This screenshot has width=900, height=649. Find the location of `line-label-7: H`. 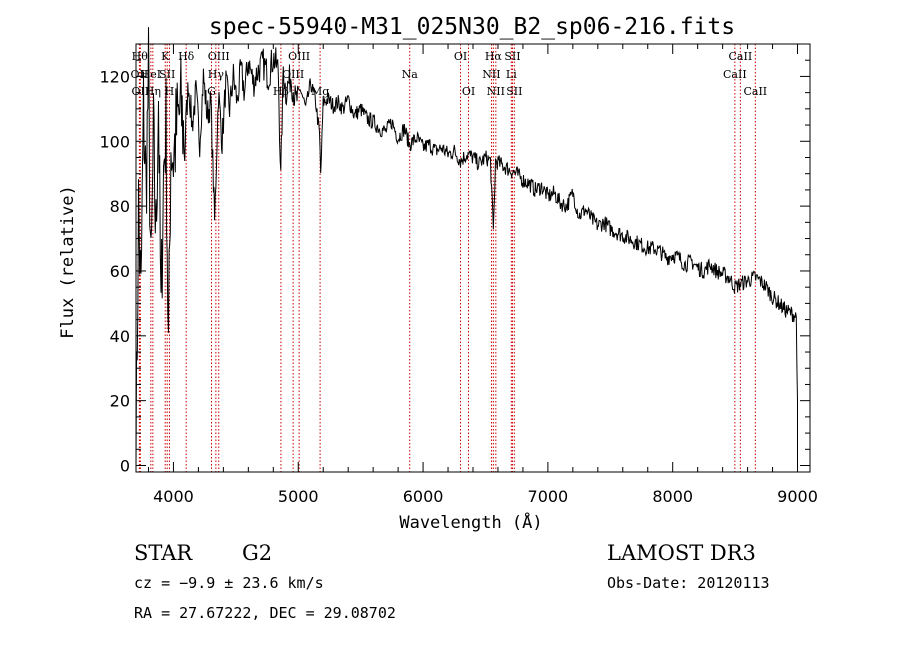

line-label-7: H is located at coordinates (170, 91).